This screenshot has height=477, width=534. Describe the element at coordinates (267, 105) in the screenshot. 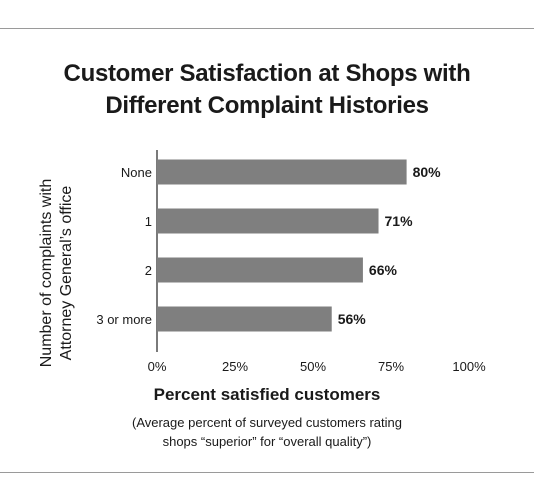

I see `chart-title-line-2: Different Complaint Histories` at that location.